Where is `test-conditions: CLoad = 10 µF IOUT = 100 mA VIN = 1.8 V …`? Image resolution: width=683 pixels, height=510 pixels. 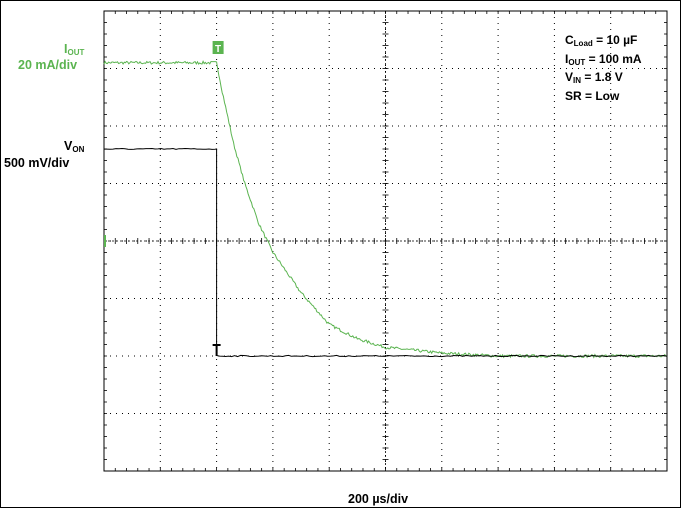 test-conditions: CLoad = 10 µF IOUT = 100 mA VIN = 1.8 V … is located at coordinates (603, 68).